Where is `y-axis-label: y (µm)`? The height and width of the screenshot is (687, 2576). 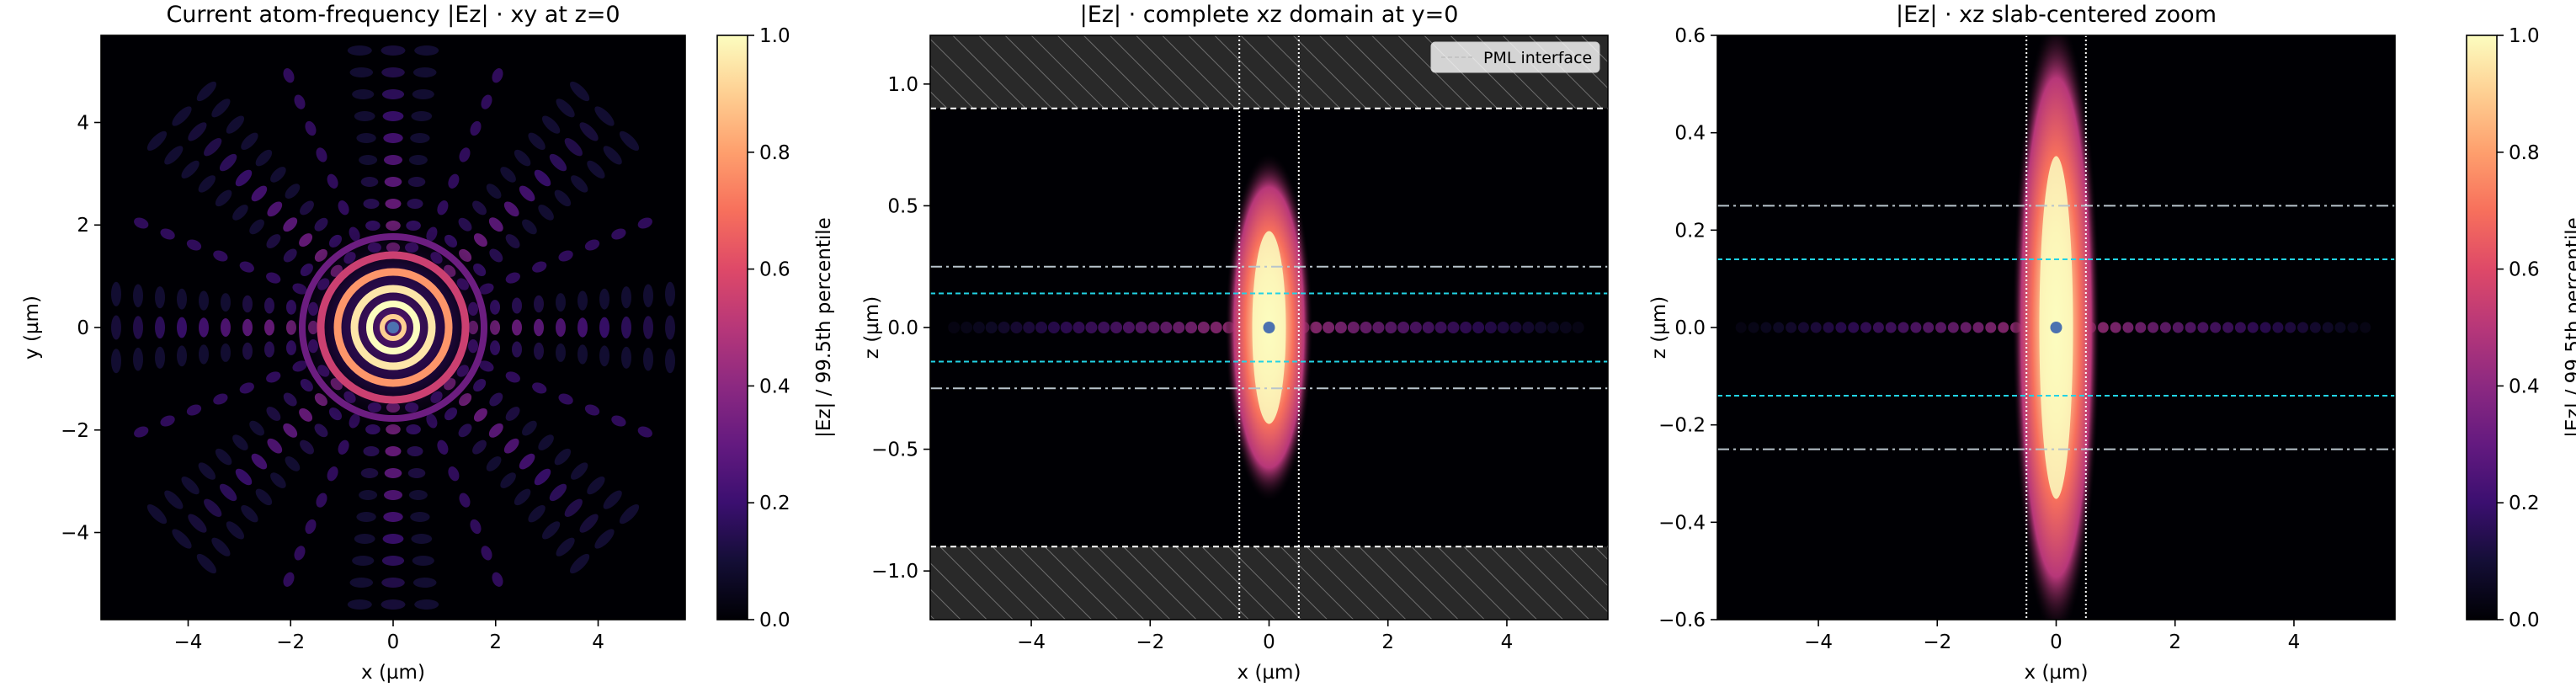 y-axis-label: y (µm) is located at coordinates (32, 328).